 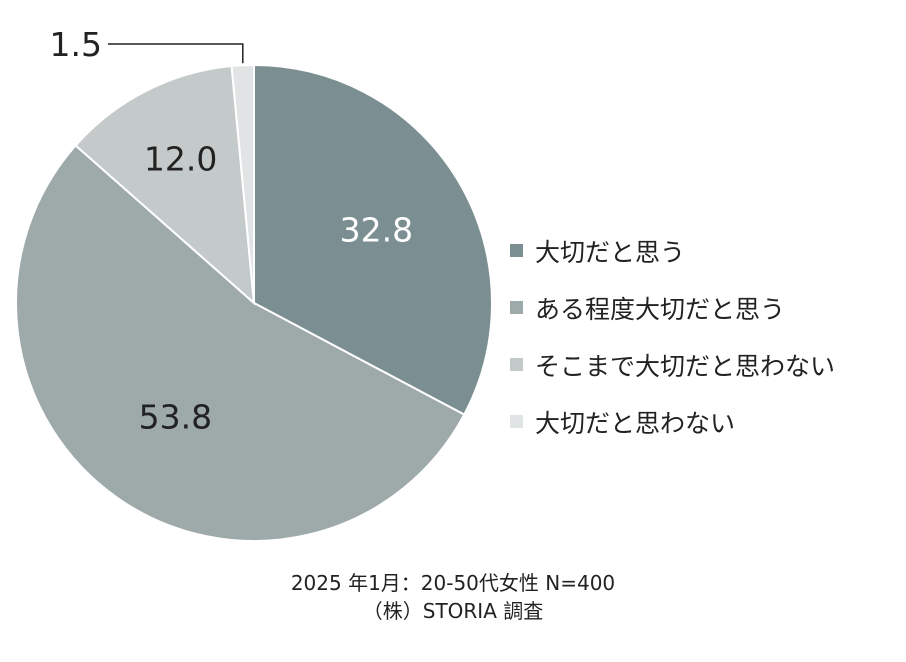 What do you see at coordinates (660, 309) in the screenshot?
I see `legend-label: ある程度大切だと思う` at bounding box center [660, 309].